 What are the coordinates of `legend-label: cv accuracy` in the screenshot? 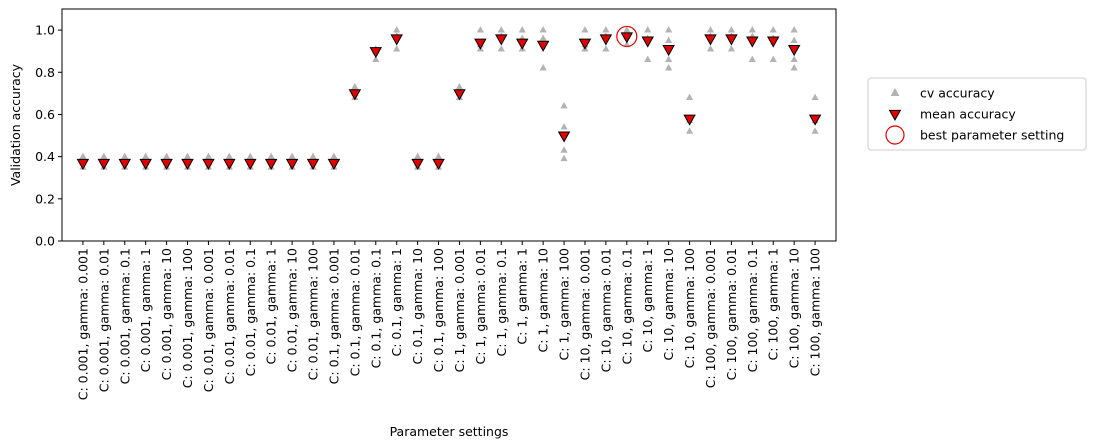 It's located at (957, 93).